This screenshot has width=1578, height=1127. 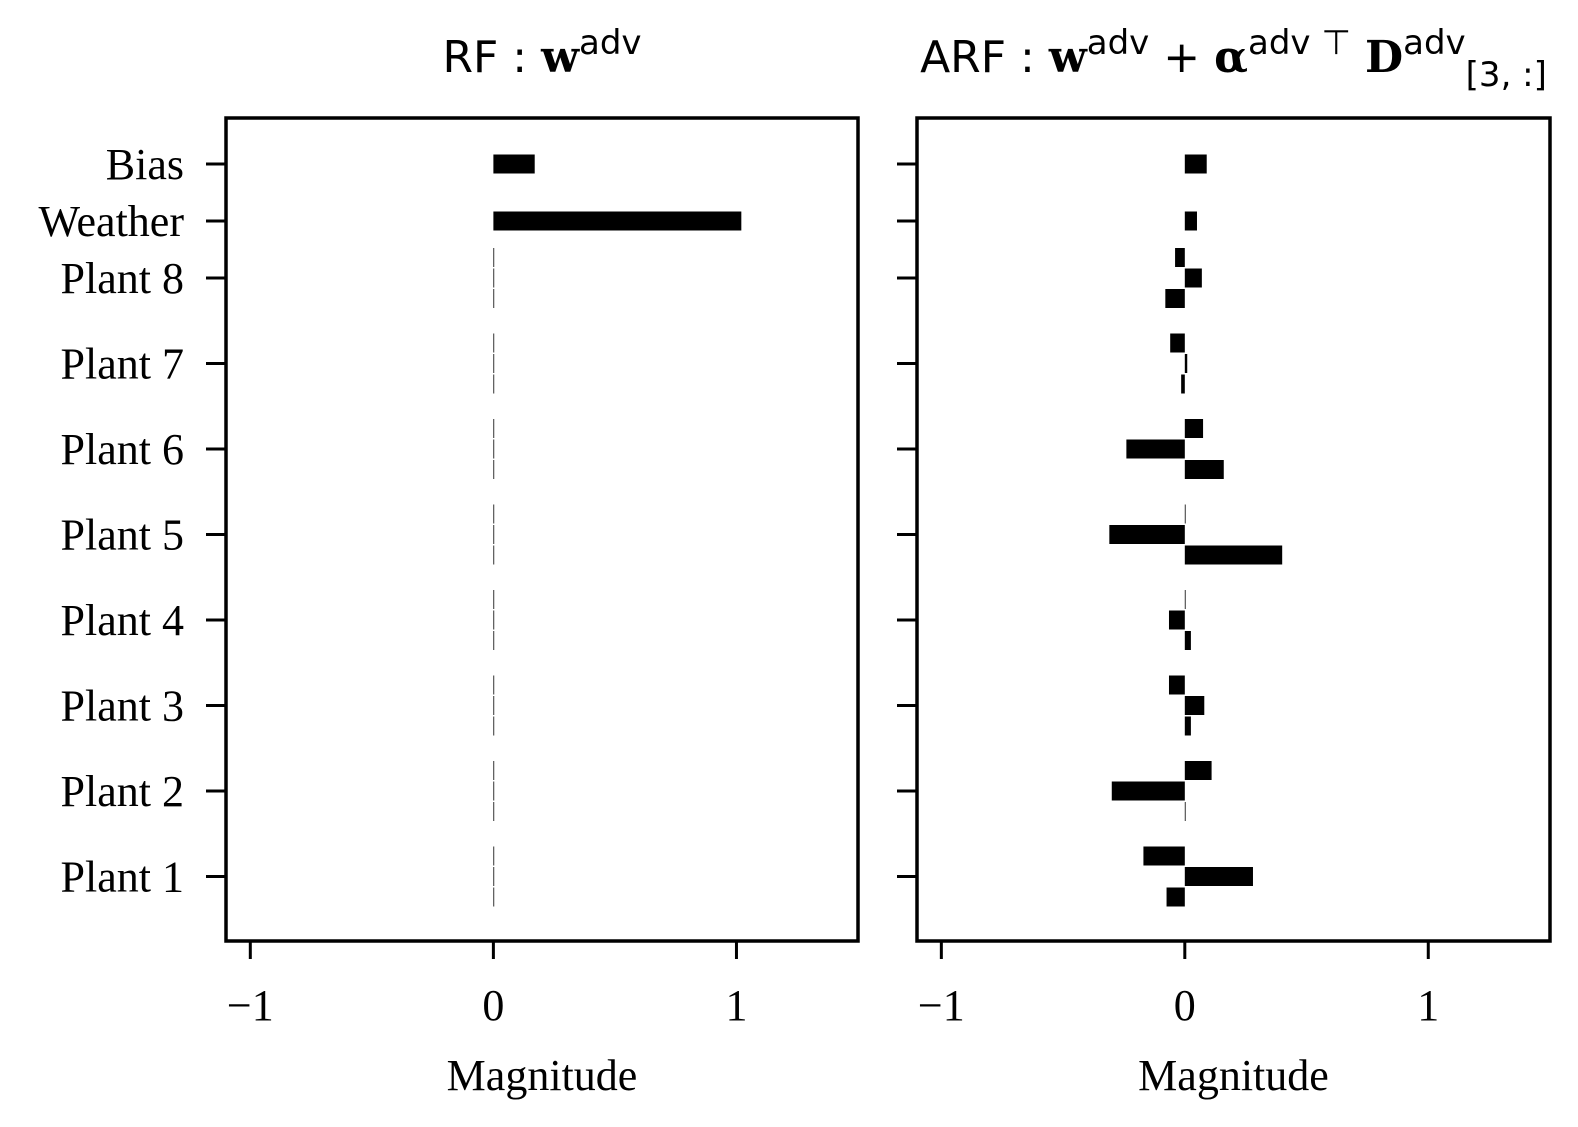 I want to click on y-tick-label: Plant 8, so click(x=122, y=278).